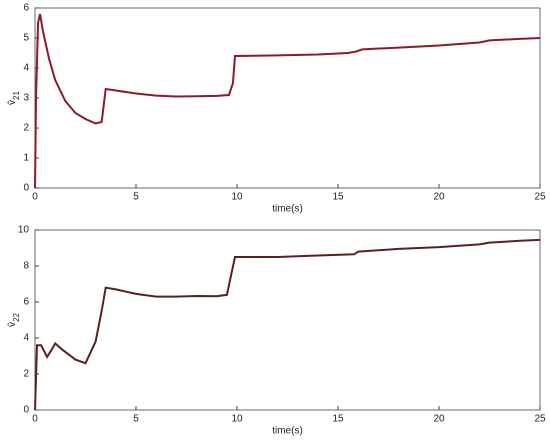 This screenshot has width=550, height=441. What do you see at coordinates (26, 38) in the screenshot?
I see `y-tick-label: 5` at bounding box center [26, 38].